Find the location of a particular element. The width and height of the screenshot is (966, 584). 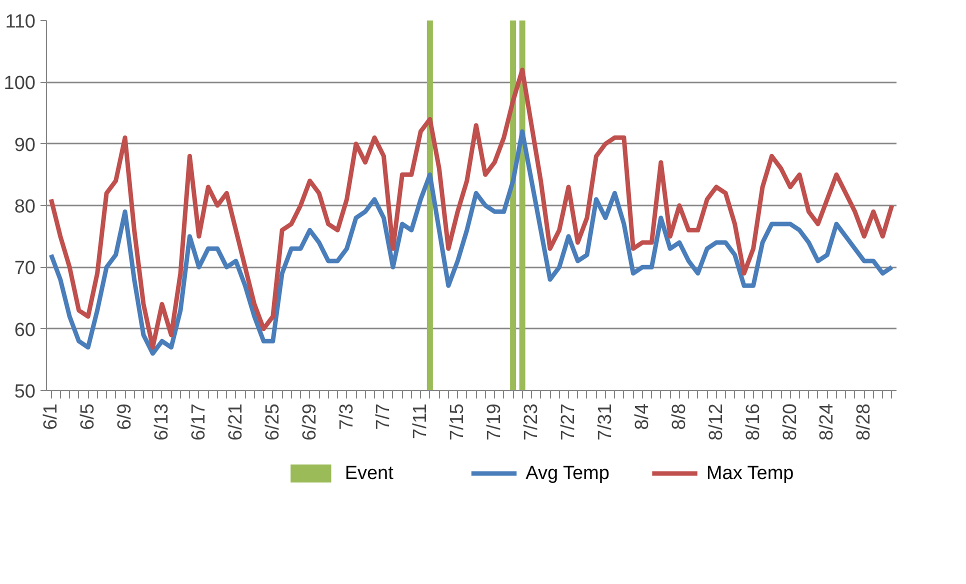

y-tick-label: 50 is located at coordinates (25, 392).